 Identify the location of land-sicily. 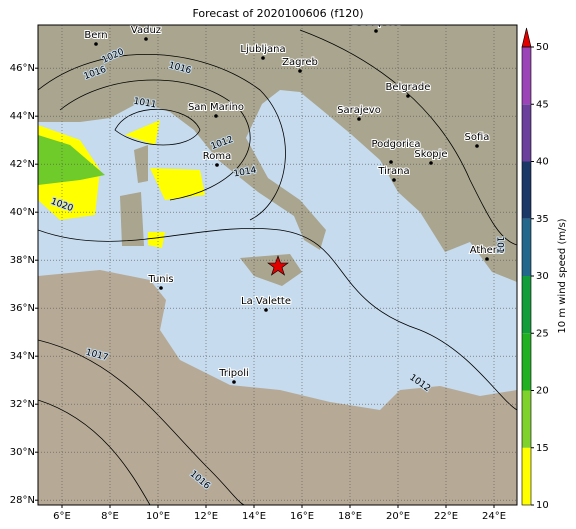
(271, 270).